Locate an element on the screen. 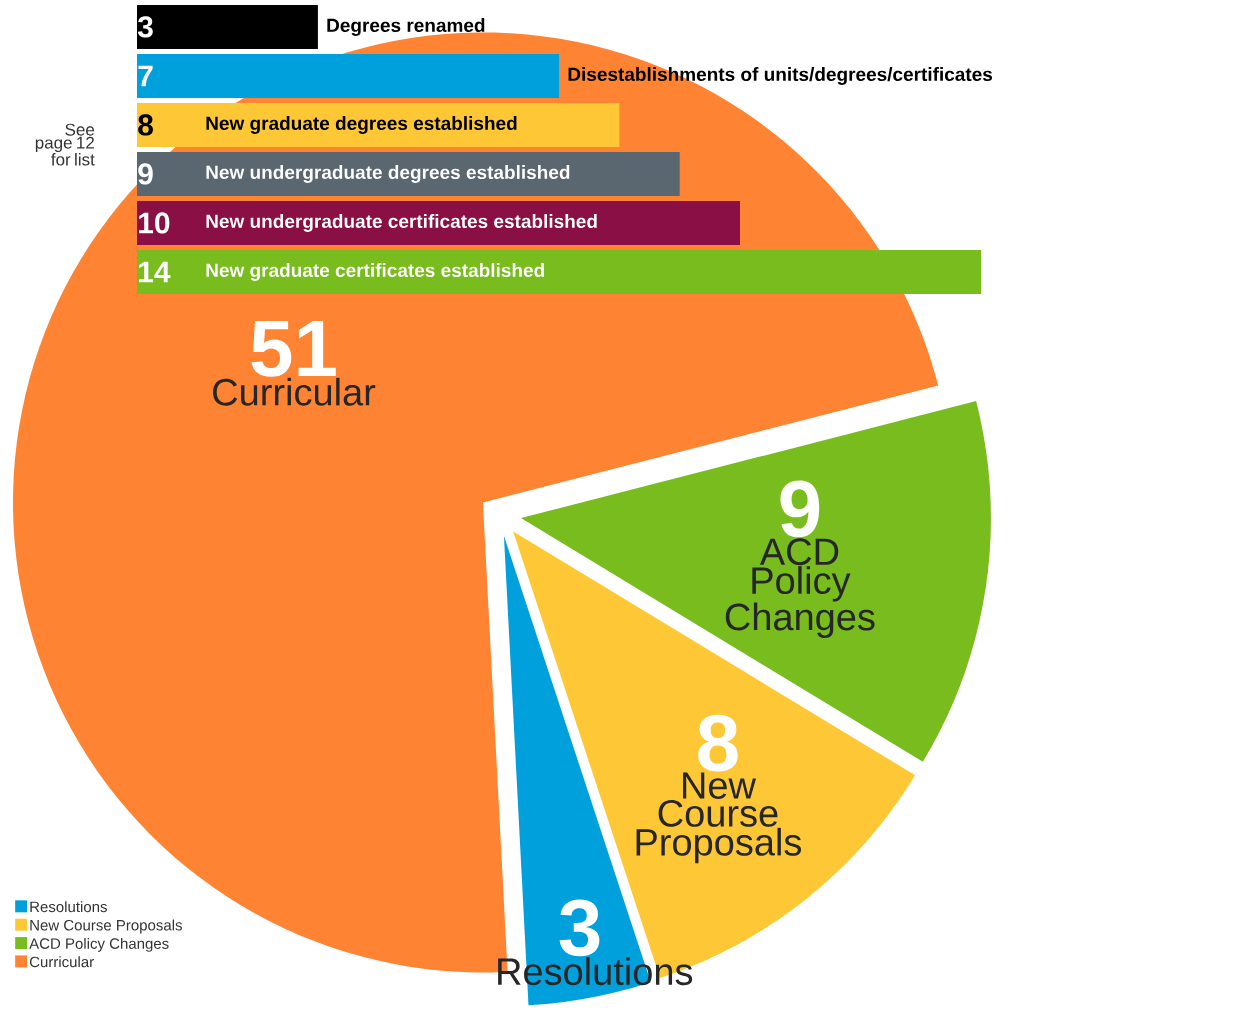 This screenshot has width=1241, height=1019. data-label: 51 is located at coordinates (293, 349).